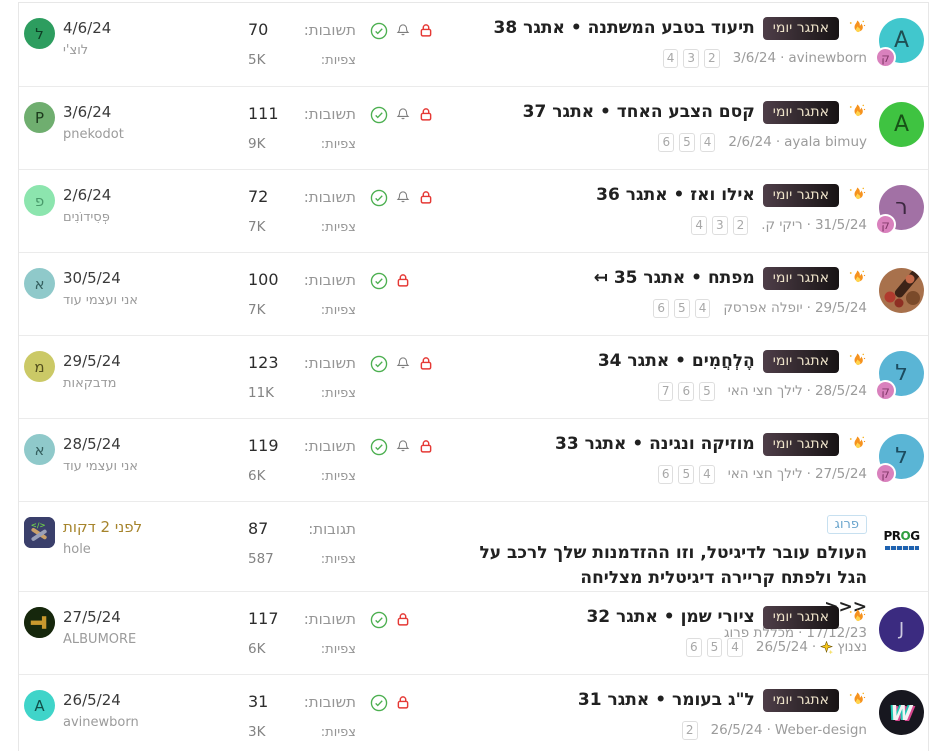 The image size is (931, 751). I want to click on byline-user: מכללת פרוג, so click(759, 633).